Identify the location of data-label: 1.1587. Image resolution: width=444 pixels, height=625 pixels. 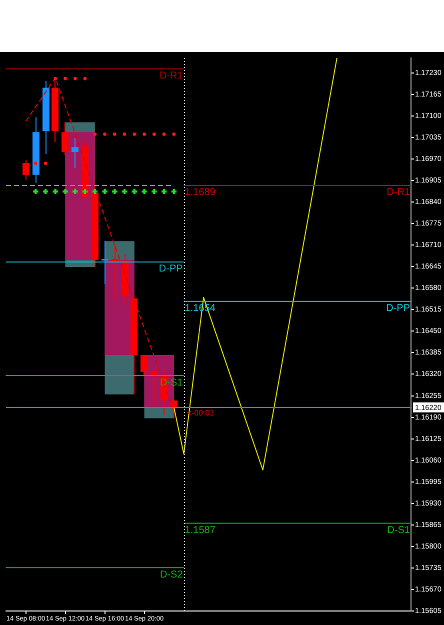
(200, 530).